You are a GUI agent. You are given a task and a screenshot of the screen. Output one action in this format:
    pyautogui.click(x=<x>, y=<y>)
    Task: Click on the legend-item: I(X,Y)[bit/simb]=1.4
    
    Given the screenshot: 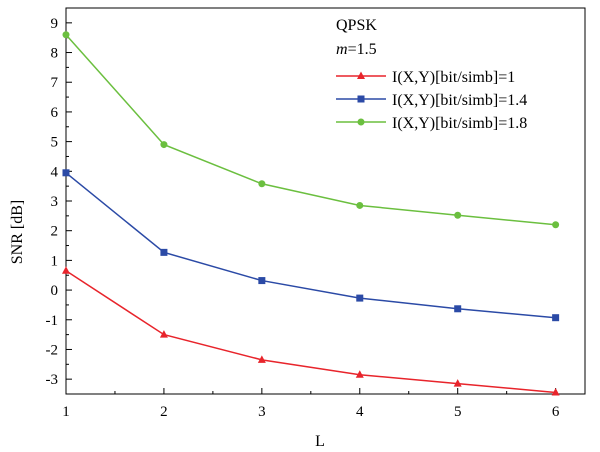 What is the action you would take?
    pyautogui.click(x=431, y=100)
    